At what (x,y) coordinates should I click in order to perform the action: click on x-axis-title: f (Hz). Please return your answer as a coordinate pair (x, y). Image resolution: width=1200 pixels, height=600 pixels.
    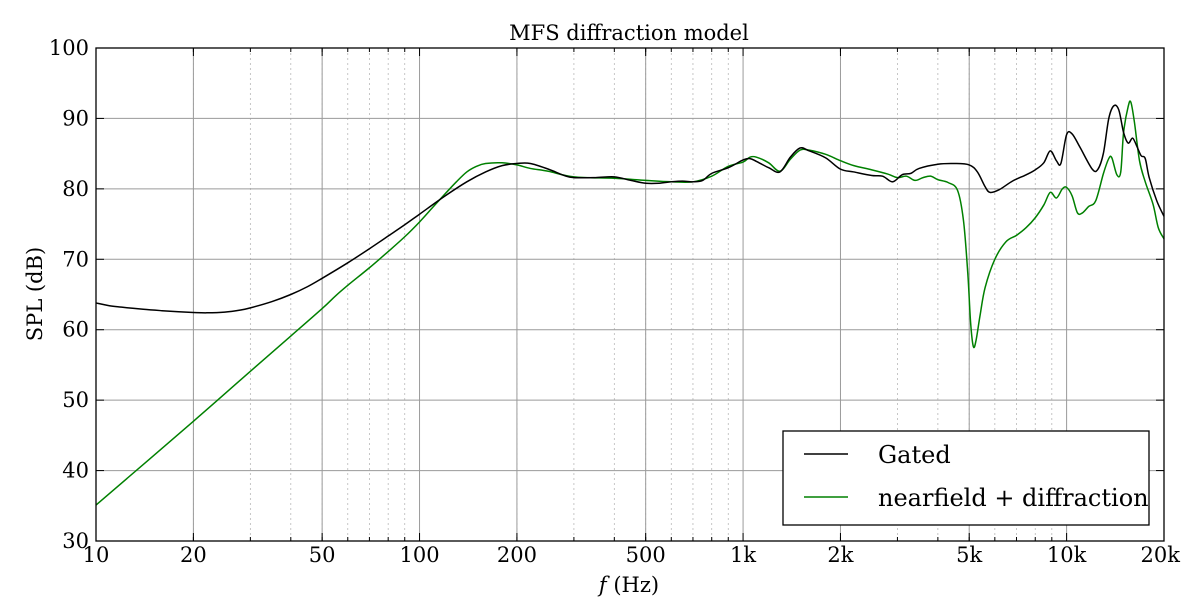
    Looking at the image, I should click on (628, 585).